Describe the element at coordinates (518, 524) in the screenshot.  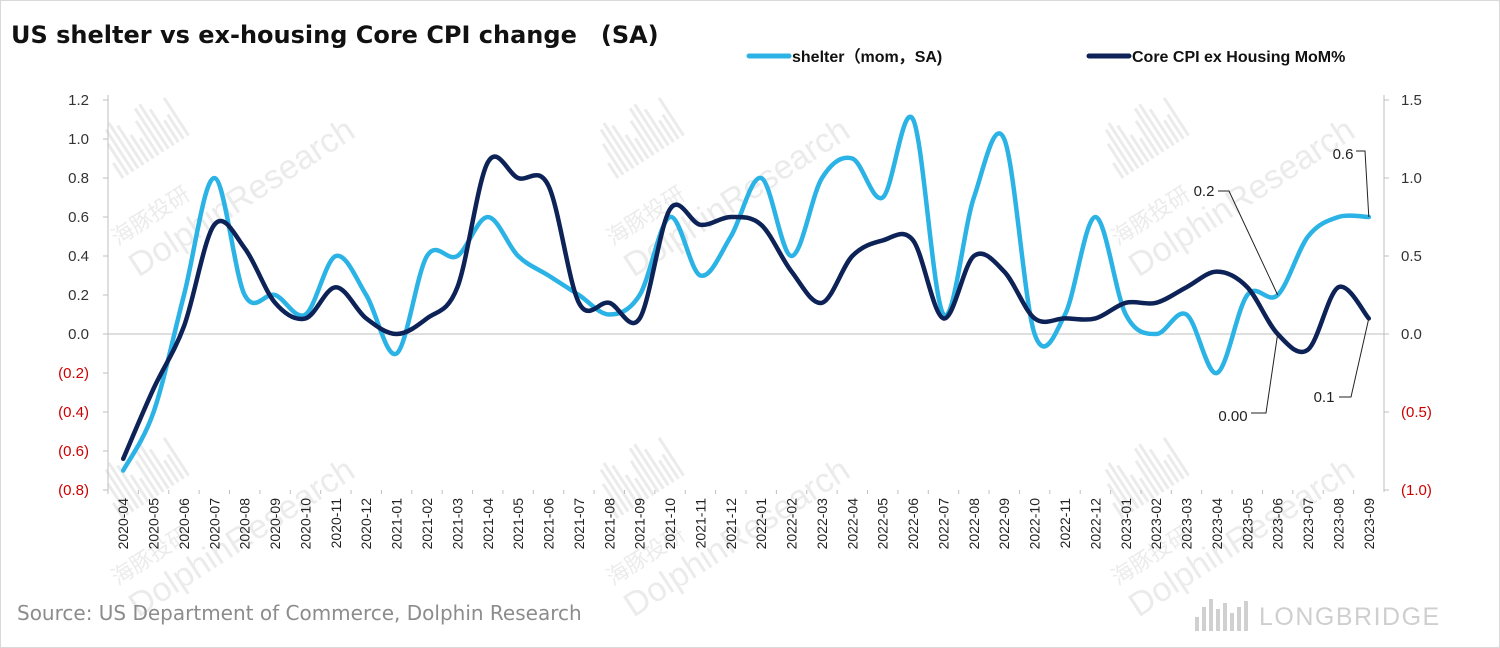
I see `x-axis-label: 2021-05` at that location.